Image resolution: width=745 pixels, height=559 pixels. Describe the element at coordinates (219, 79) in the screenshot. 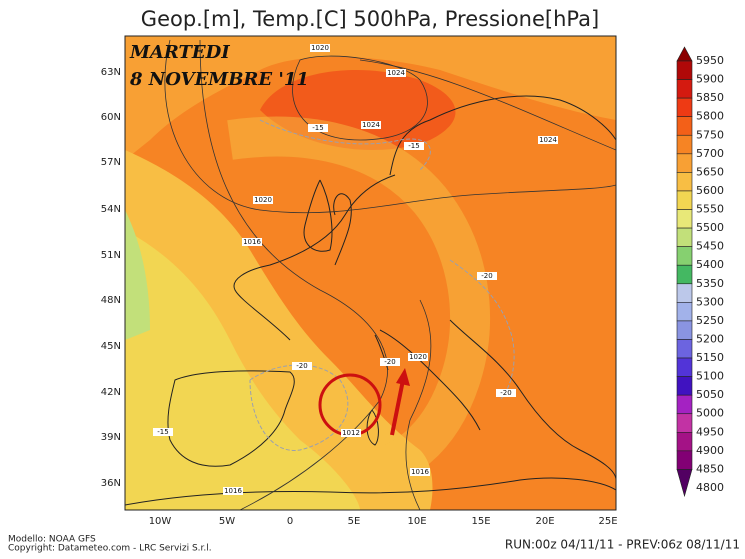

I see `overlay-date: 8 NOVEMBRE '11` at that location.